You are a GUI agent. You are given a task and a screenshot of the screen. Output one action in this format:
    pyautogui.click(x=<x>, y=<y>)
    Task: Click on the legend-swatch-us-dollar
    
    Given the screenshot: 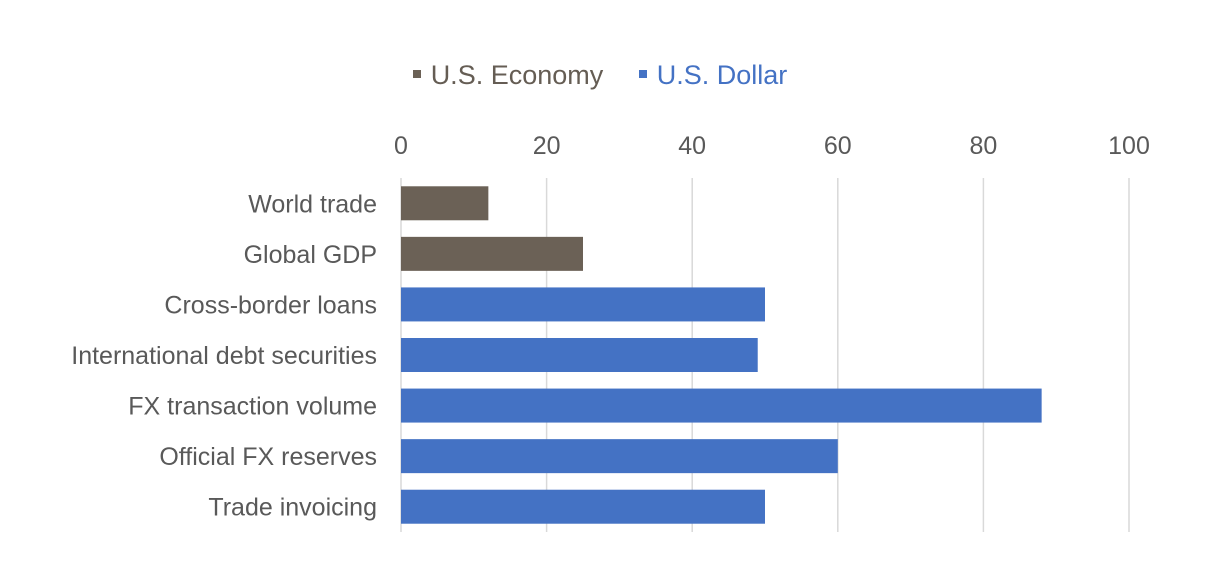 What is the action you would take?
    pyautogui.click(x=642, y=73)
    